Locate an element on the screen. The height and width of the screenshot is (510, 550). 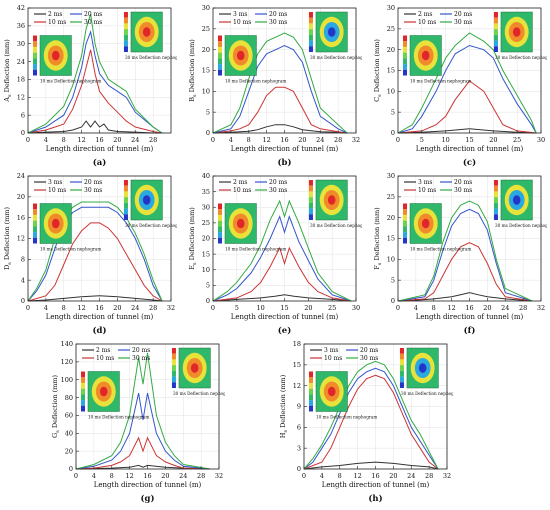
y-axis-label-rest-4: Deflection (mm) is located at coordinates (192, 235).